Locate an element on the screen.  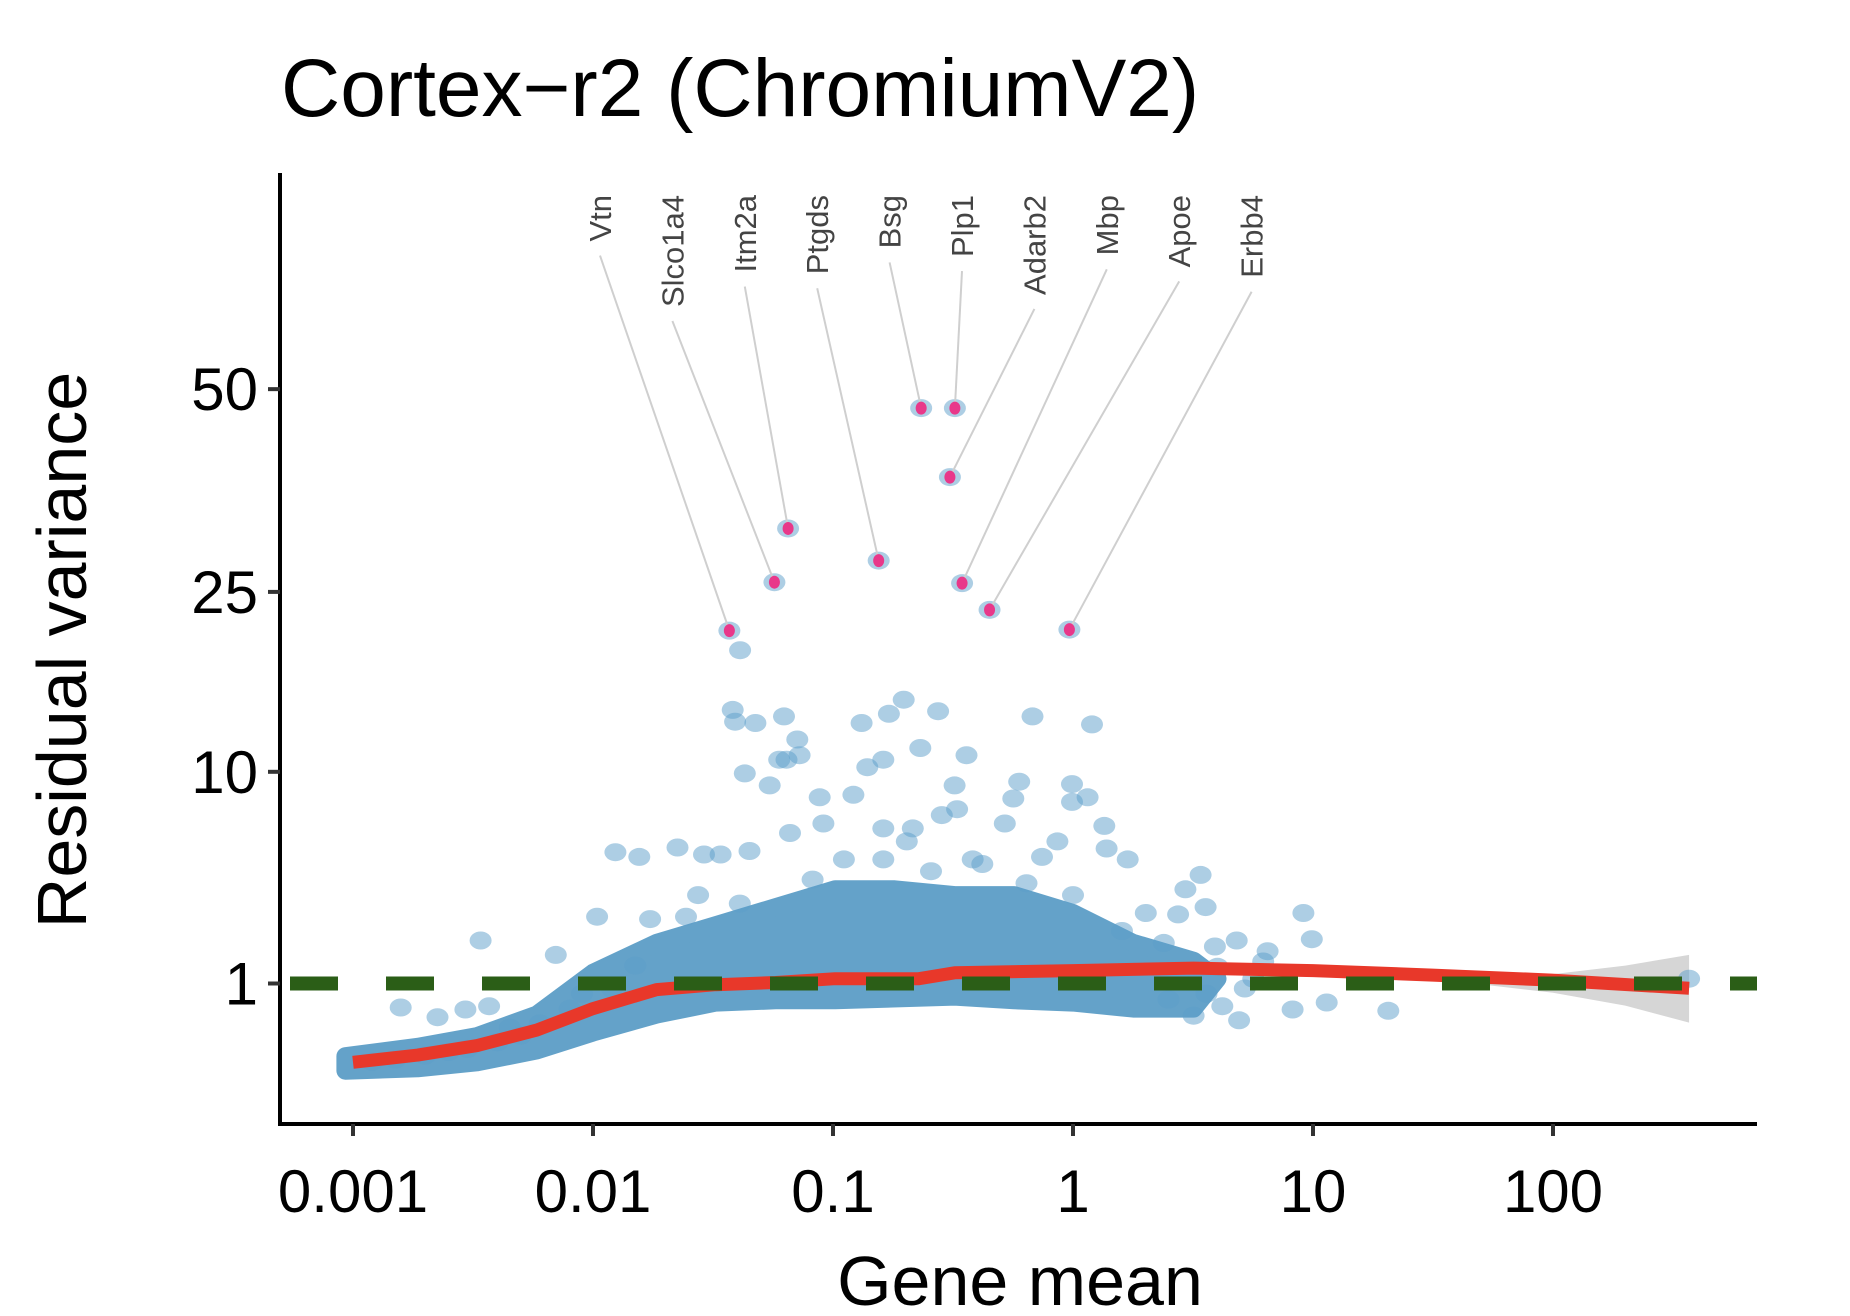
gene-label-adarb2: Adarb2 is located at coordinates (1034, 245).